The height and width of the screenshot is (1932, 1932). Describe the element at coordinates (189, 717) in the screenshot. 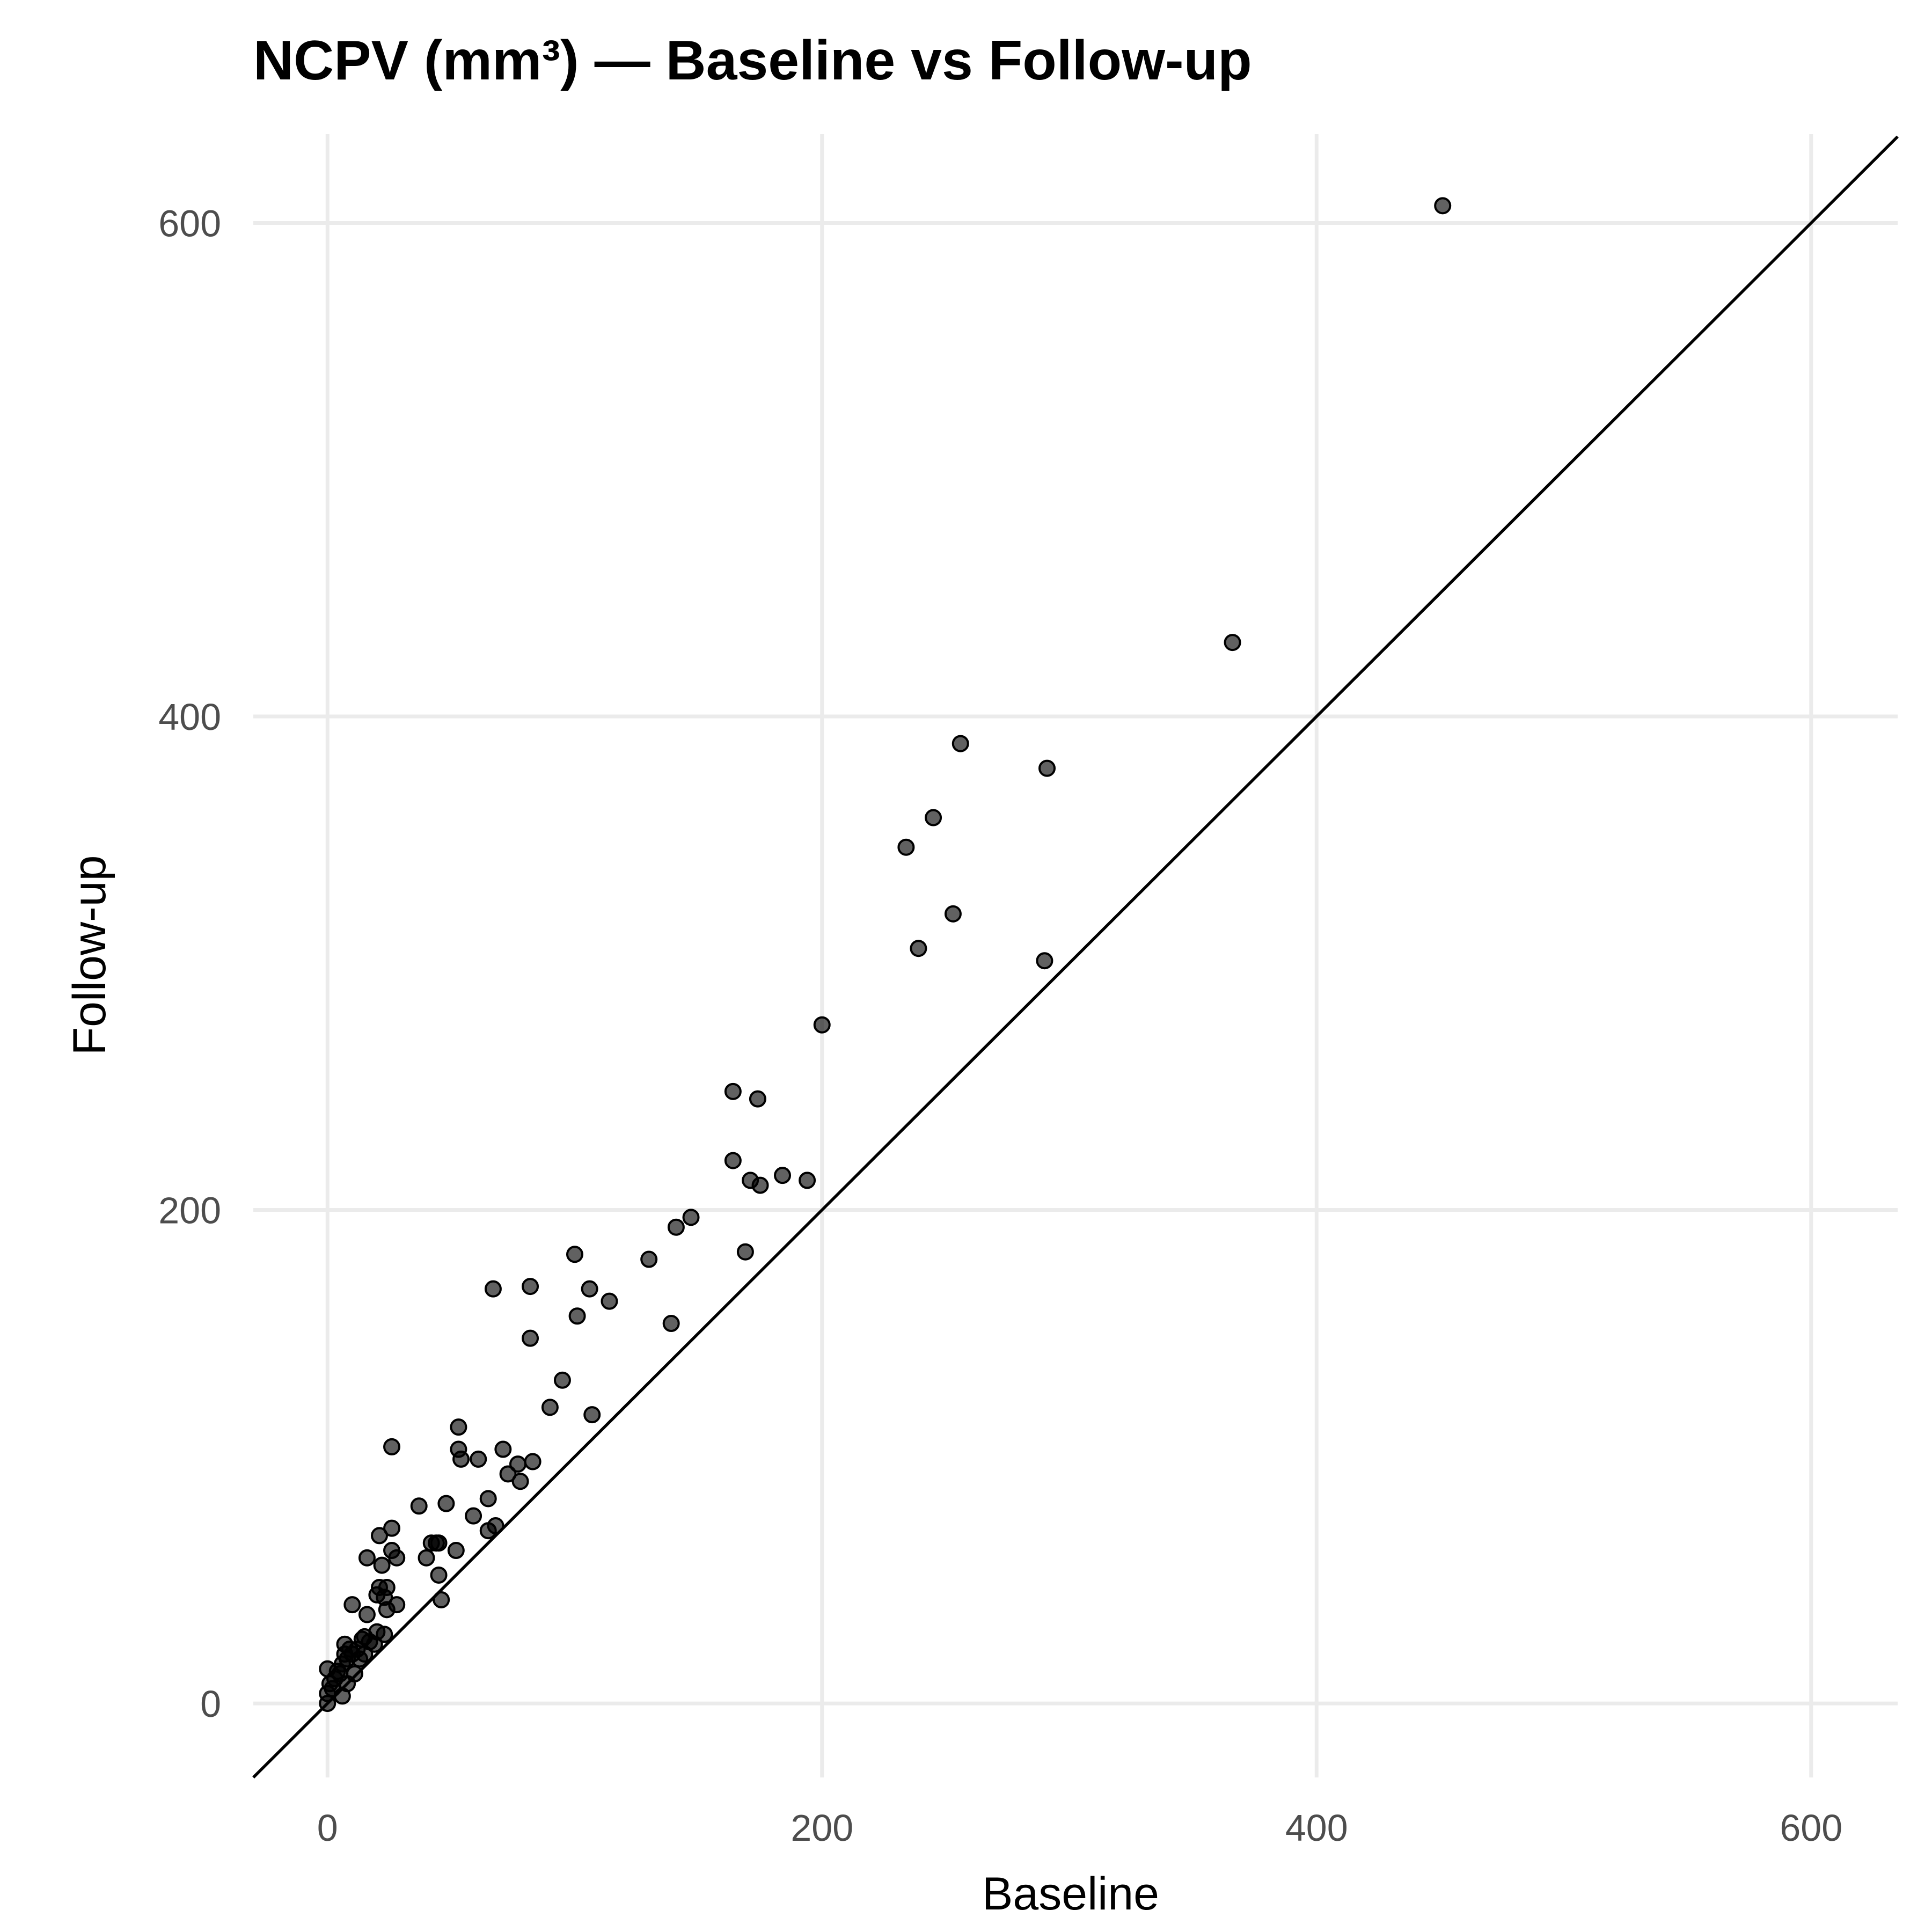

I see `y-tick-label: 400` at that location.